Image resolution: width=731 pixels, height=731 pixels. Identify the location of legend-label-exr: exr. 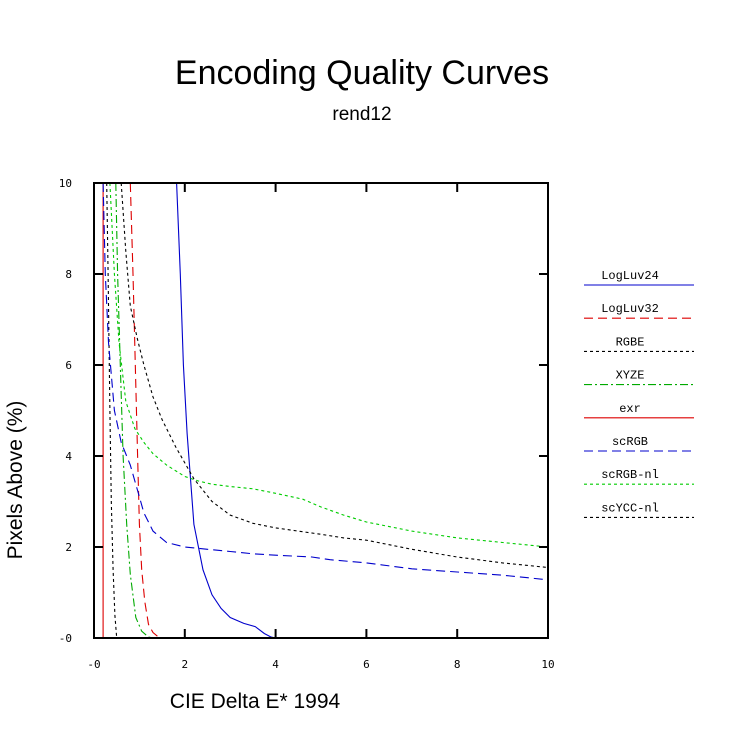
(630, 409).